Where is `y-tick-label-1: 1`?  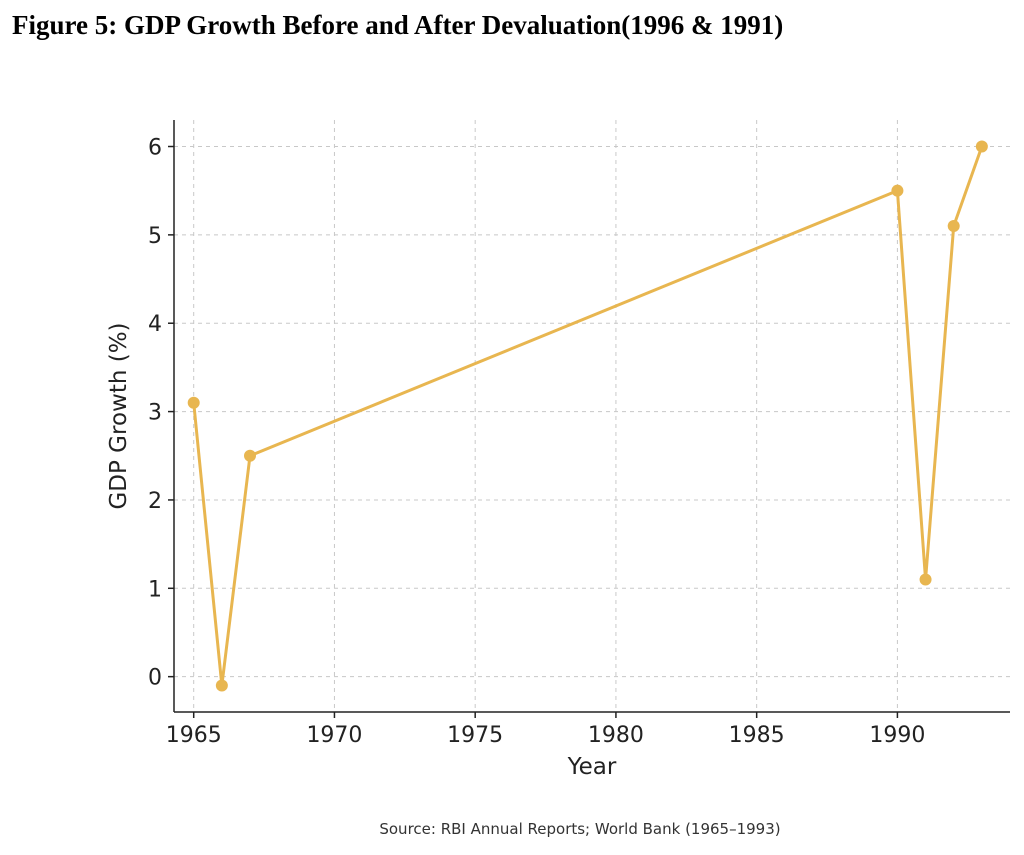
y-tick-label-1: 1 is located at coordinates (155, 589).